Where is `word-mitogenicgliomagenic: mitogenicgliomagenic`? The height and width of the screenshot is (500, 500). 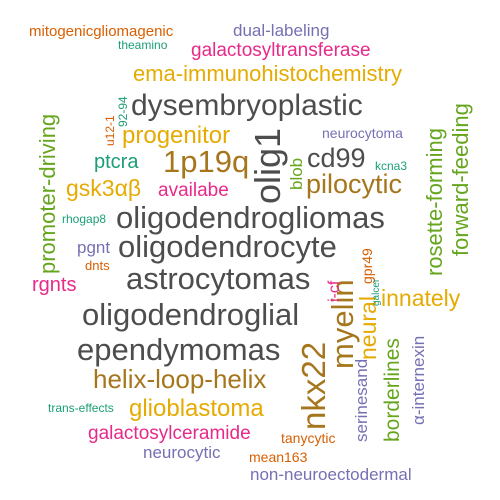
word-mitogenicgliomagenic: mitogenicgliomagenic is located at coordinates (101, 31).